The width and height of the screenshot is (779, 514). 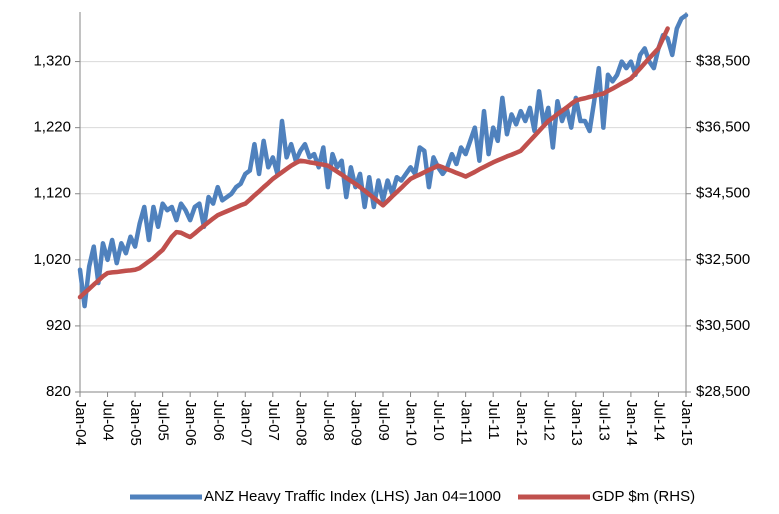 I want to click on x-tick-label: Jan-10, so click(x=411, y=423).